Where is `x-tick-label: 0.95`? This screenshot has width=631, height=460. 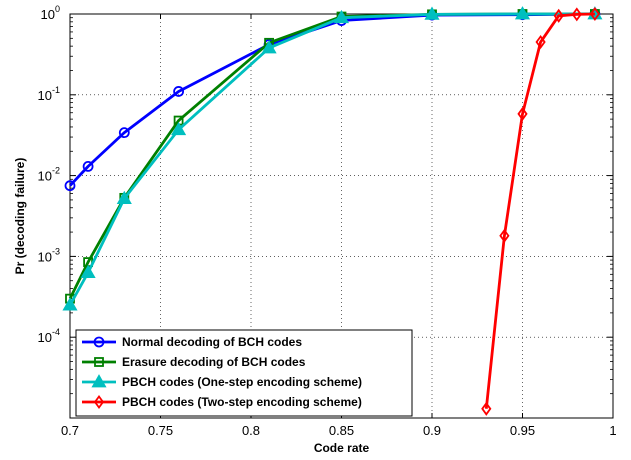 x-tick-label: 0.95 is located at coordinates (522, 430).